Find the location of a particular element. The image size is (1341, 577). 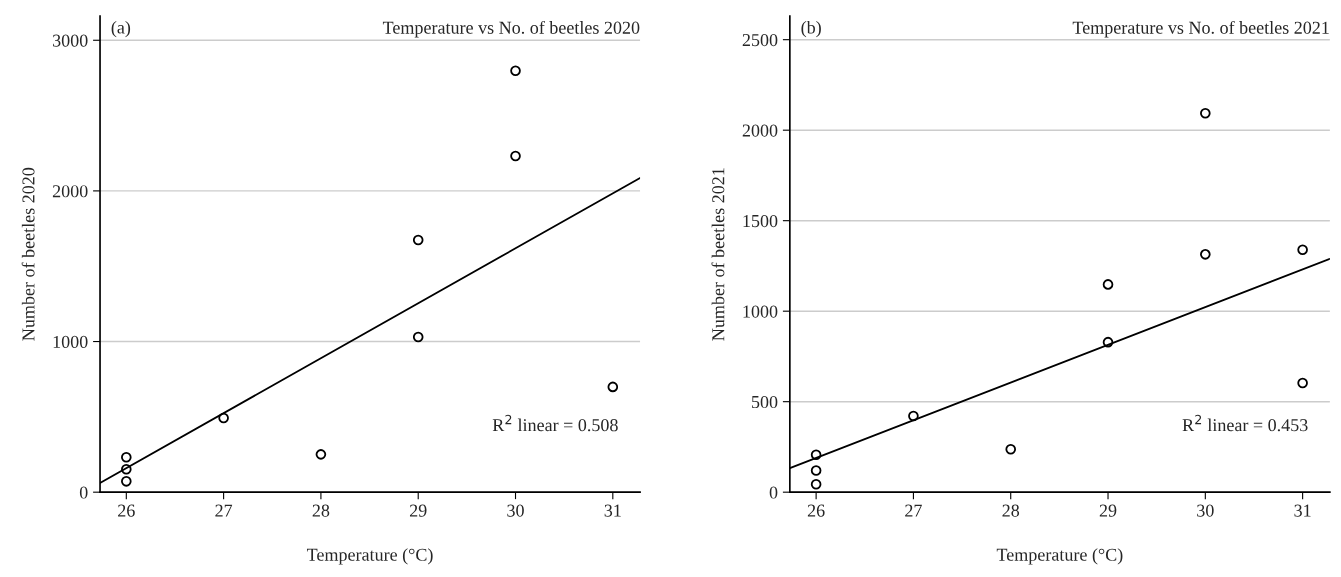

annotation: R$^{2}$ linear = 0.508 is located at coordinates (555, 423).